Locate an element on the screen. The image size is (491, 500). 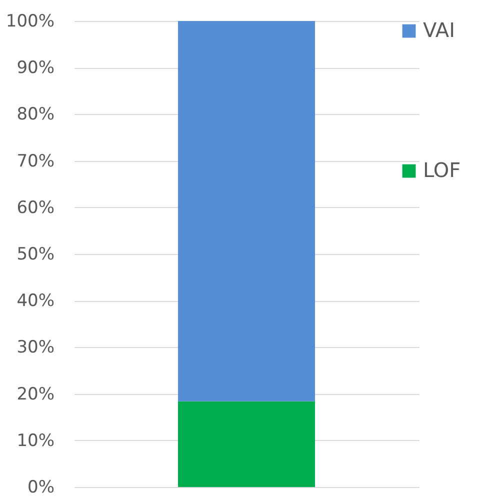
y-tick-label: 90% is located at coordinates (35, 68).